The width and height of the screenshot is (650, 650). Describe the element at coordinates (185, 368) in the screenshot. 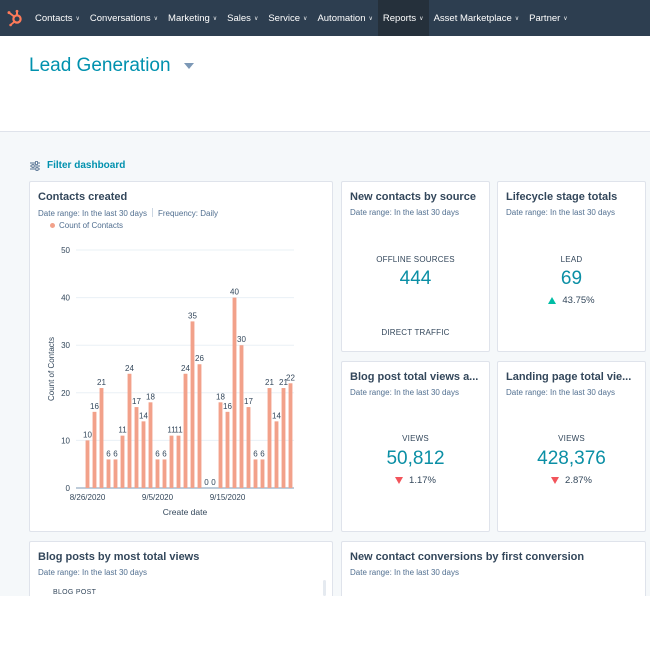

I see `data-label: 24` at that location.